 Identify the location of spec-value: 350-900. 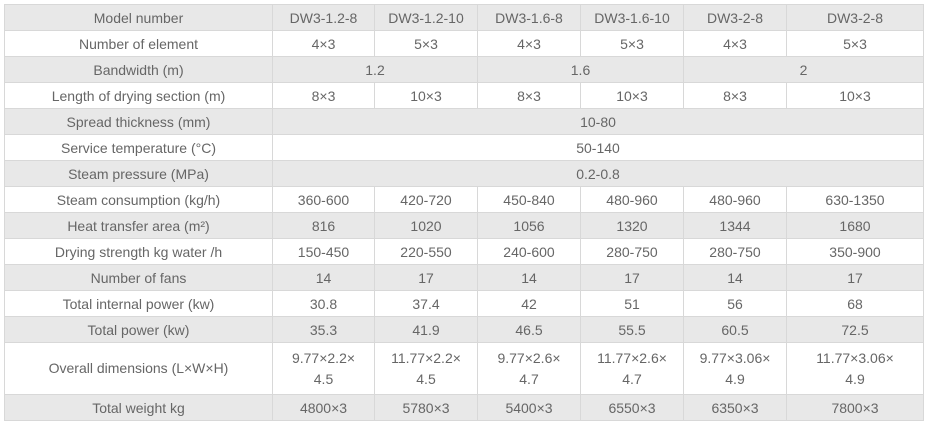
(855, 251).